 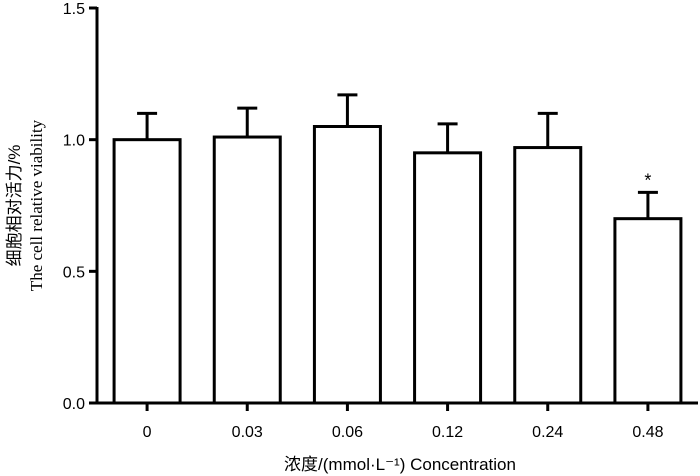 What do you see at coordinates (548, 275) in the screenshot?
I see `bar-0.24` at bounding box center [548, 275].